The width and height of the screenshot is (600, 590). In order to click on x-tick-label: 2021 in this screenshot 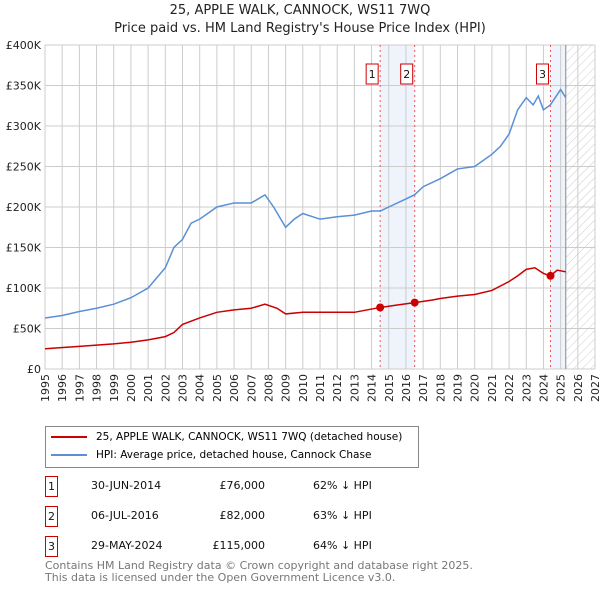, I will do `click(492, 388)`.